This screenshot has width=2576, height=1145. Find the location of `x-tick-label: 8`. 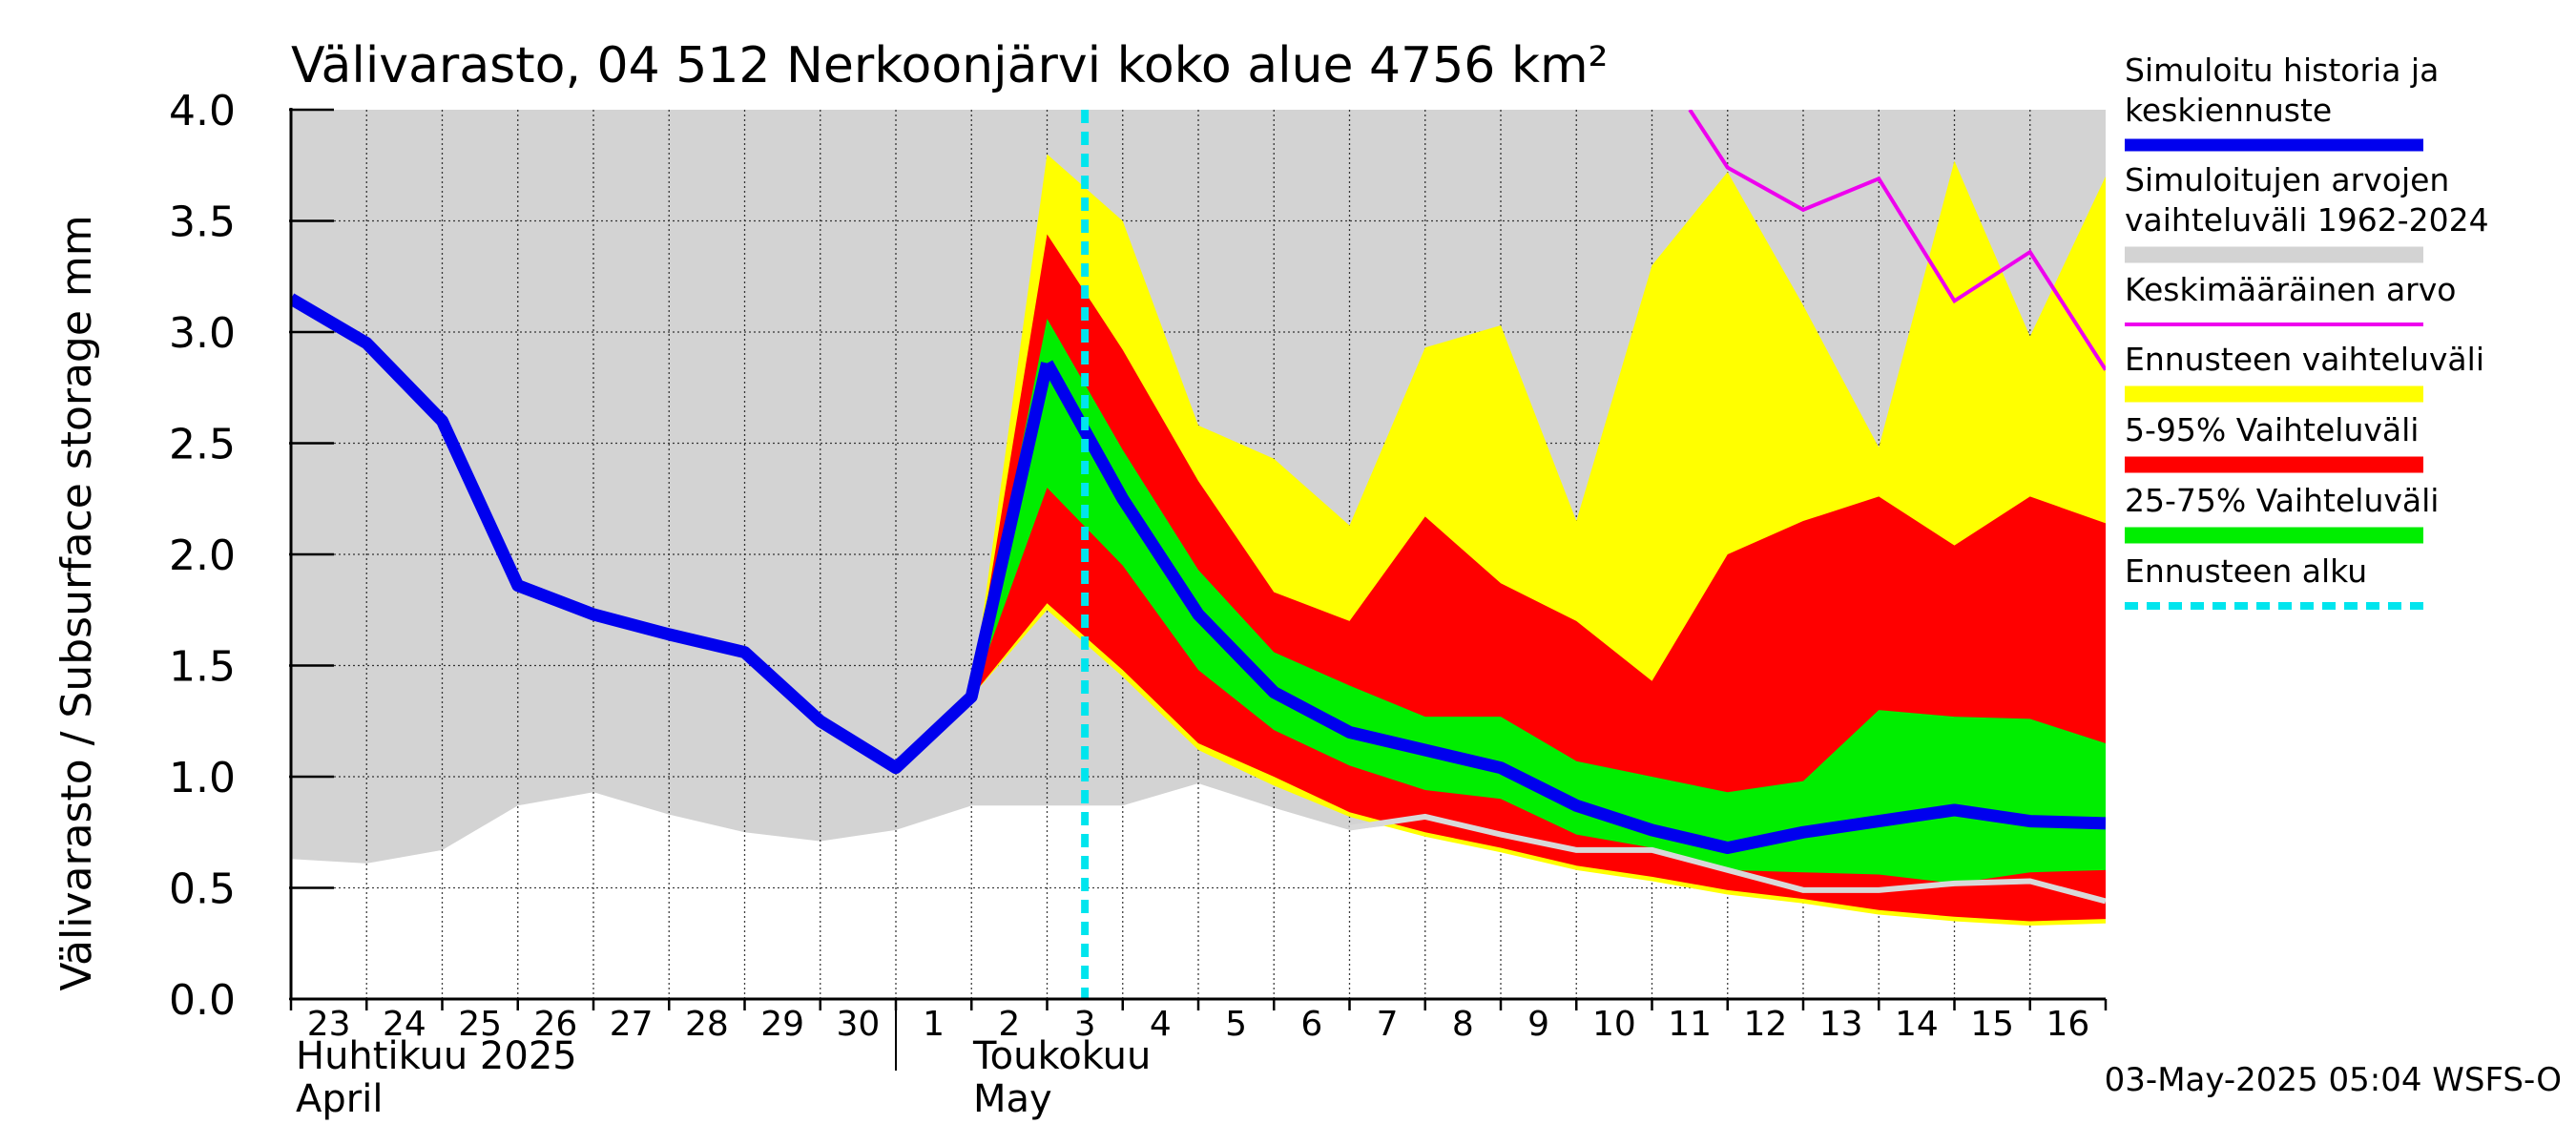

x-tick-label: 8 is located at coordinates (1463, 1025).